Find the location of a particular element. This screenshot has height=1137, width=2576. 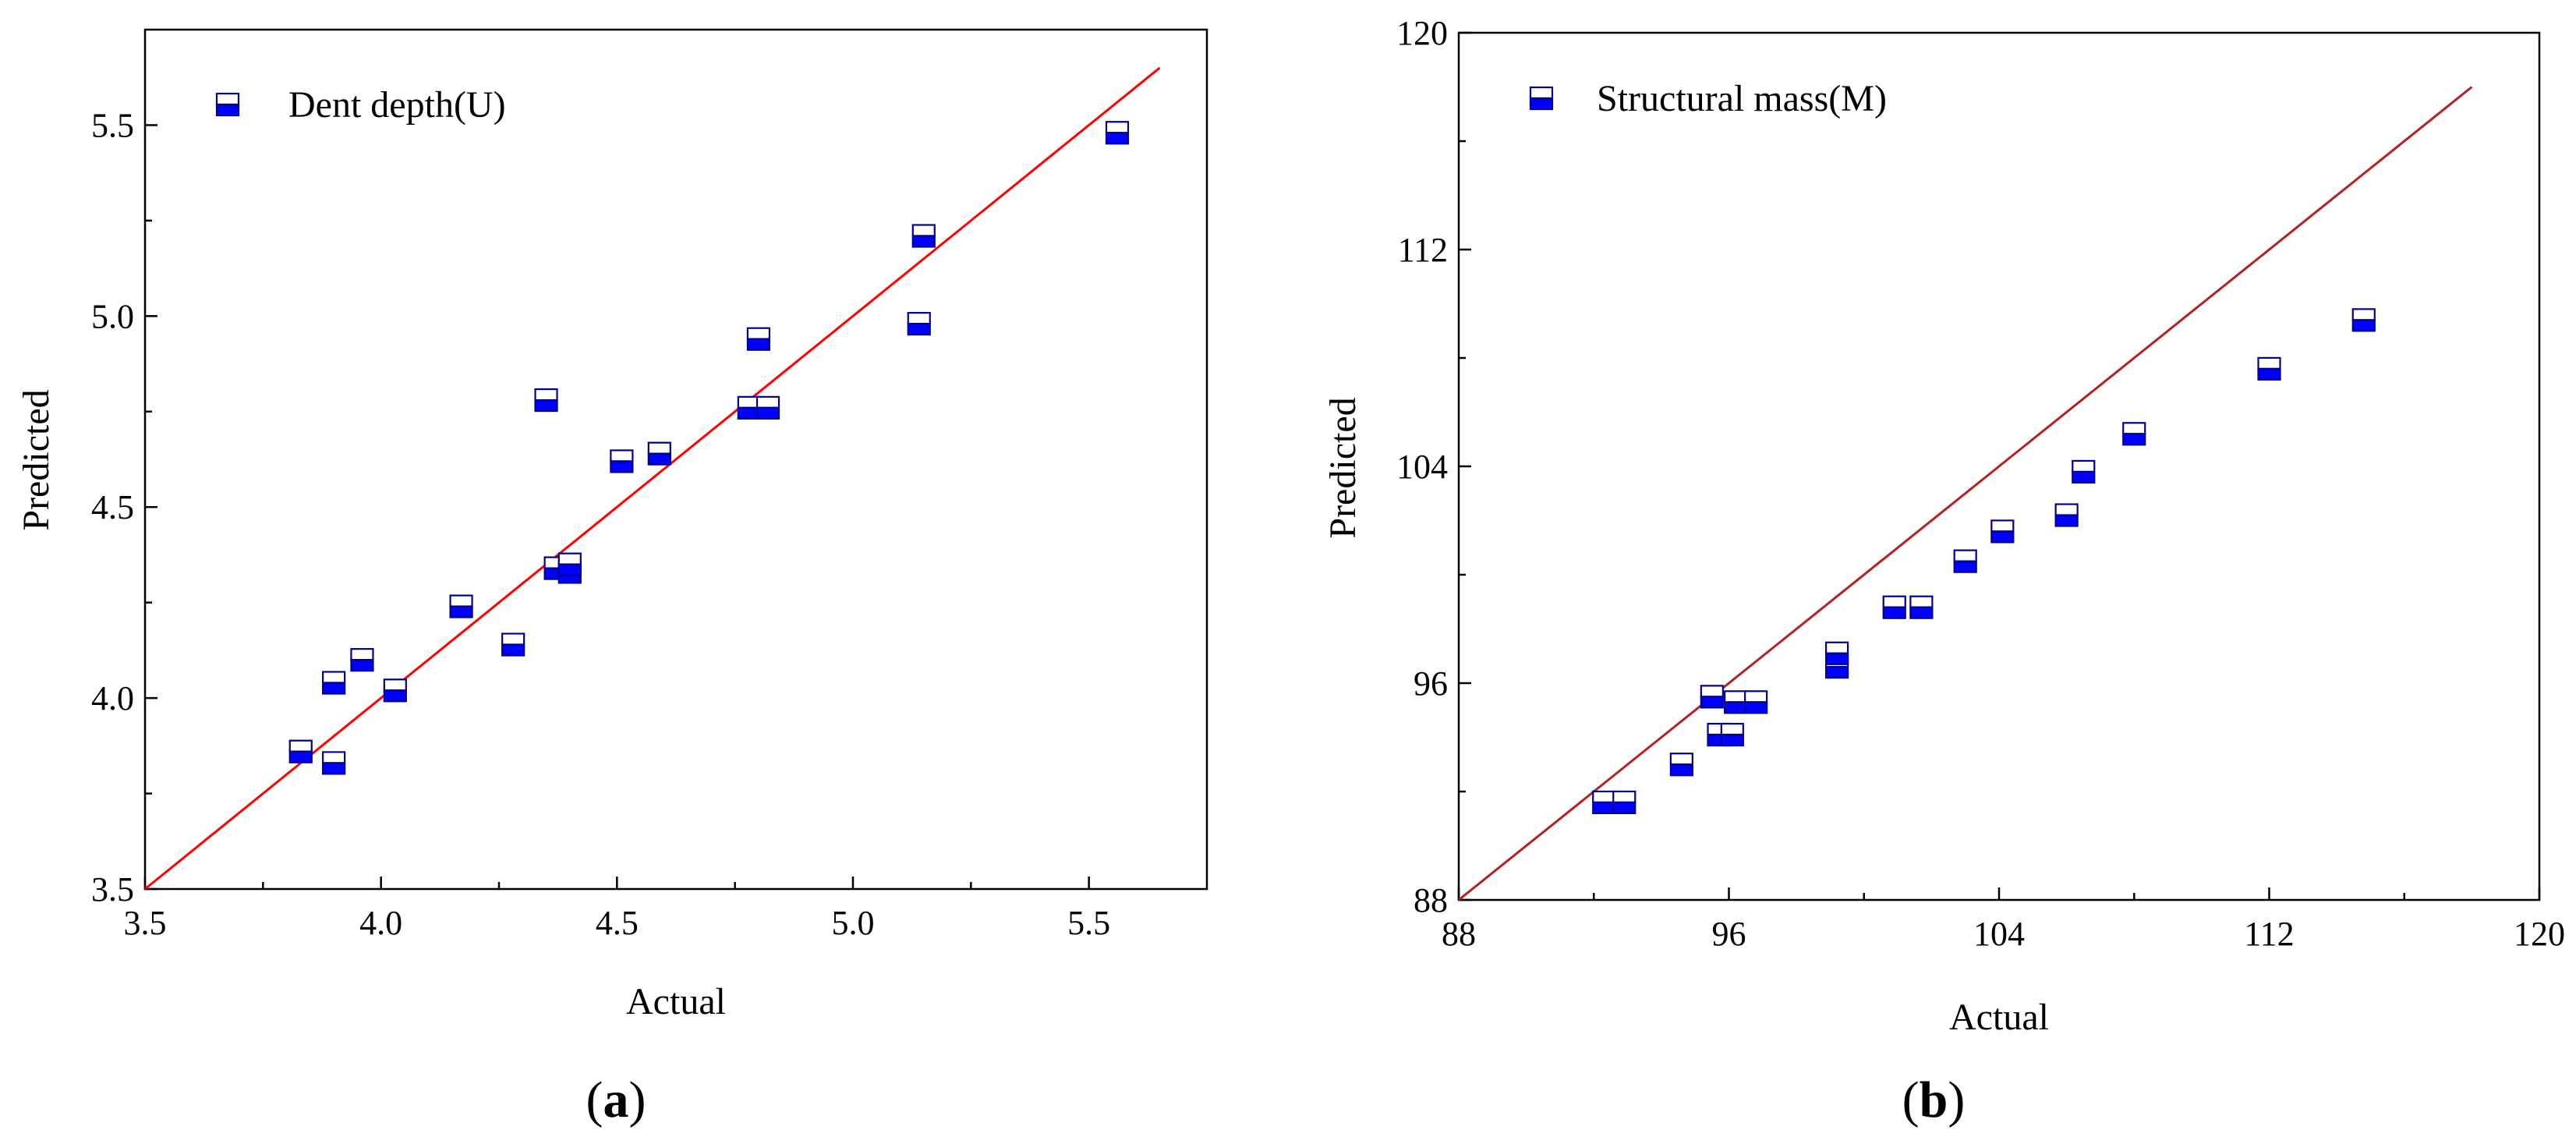

panel-b-points is located at coordinates (1984, 561).